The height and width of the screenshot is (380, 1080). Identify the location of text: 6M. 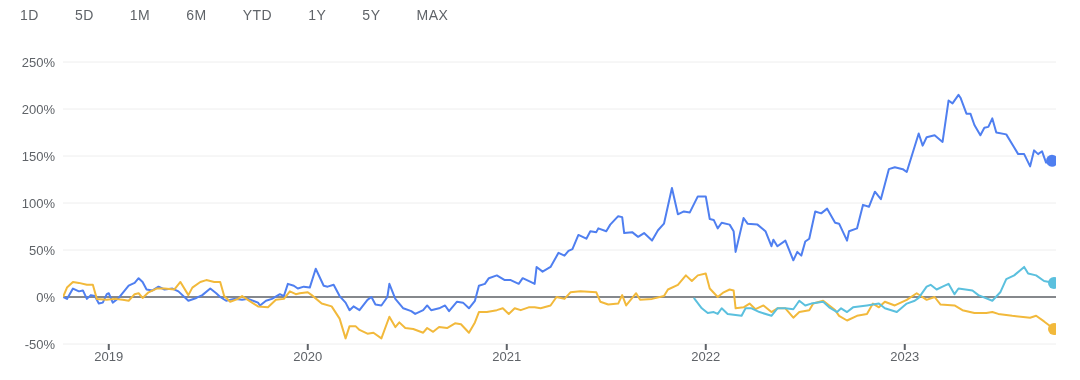
(196, 15).